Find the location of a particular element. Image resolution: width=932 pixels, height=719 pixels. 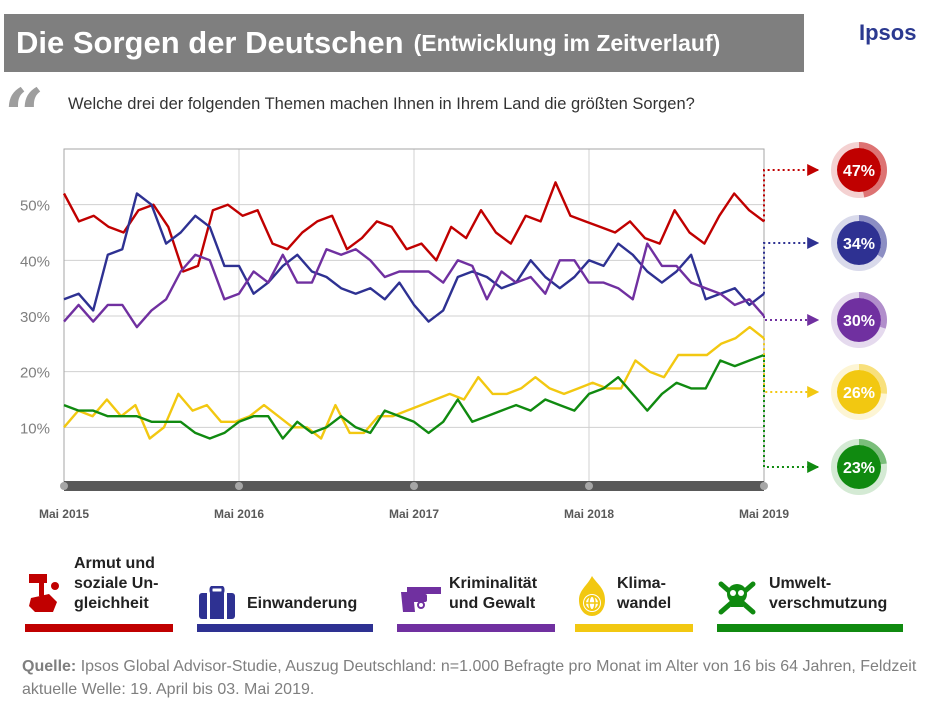

badge-ring-klima is located at coordinates (859, 392).